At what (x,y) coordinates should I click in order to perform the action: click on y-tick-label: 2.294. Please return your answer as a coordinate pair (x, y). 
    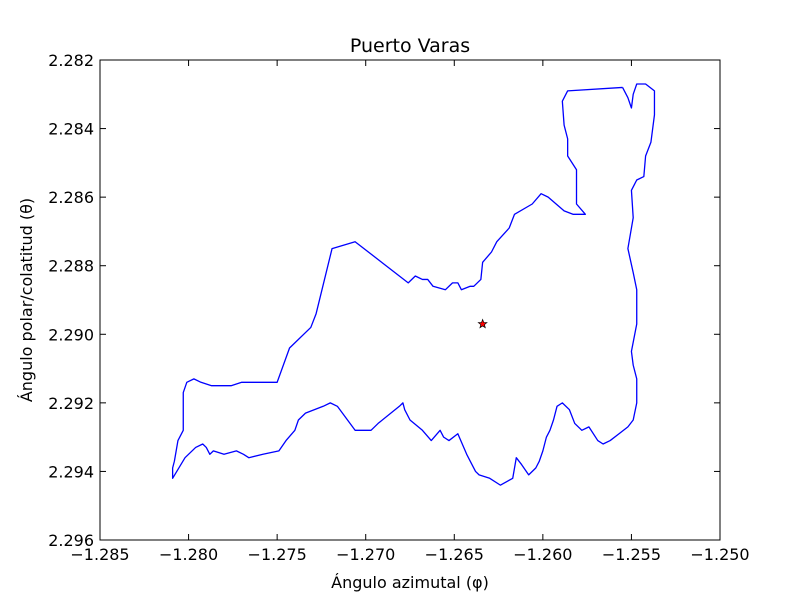
    Looking at the image, I should click on (71, 471).